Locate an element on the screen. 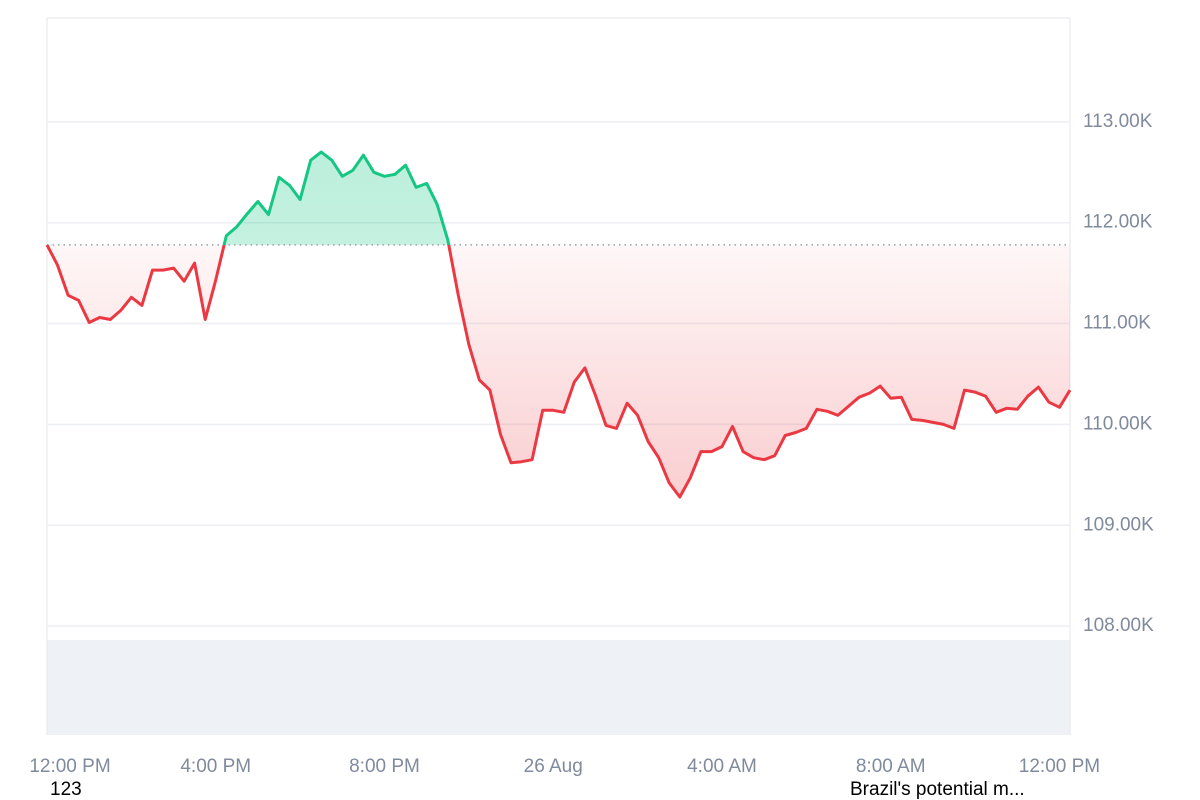 The image size is (1200, 800). x-tick-label: 26 Aug is located at coordinates (553, 766).